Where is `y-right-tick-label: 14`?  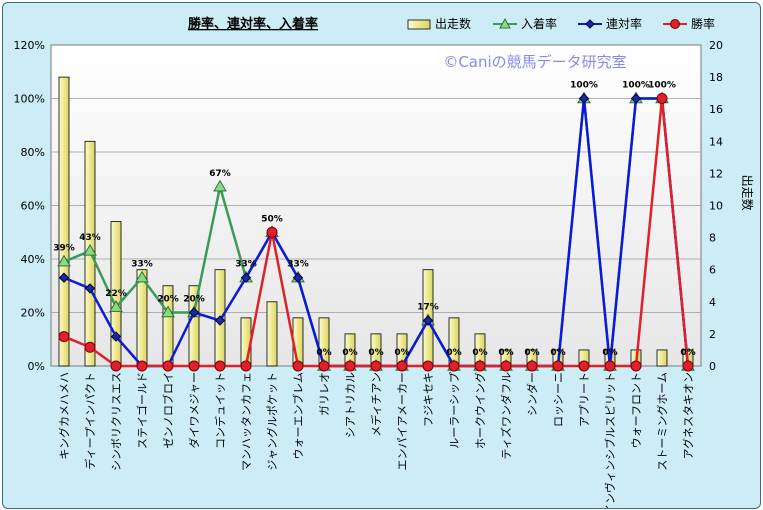
y-right-tick-label: 14 is located at coordinates (716, 141).